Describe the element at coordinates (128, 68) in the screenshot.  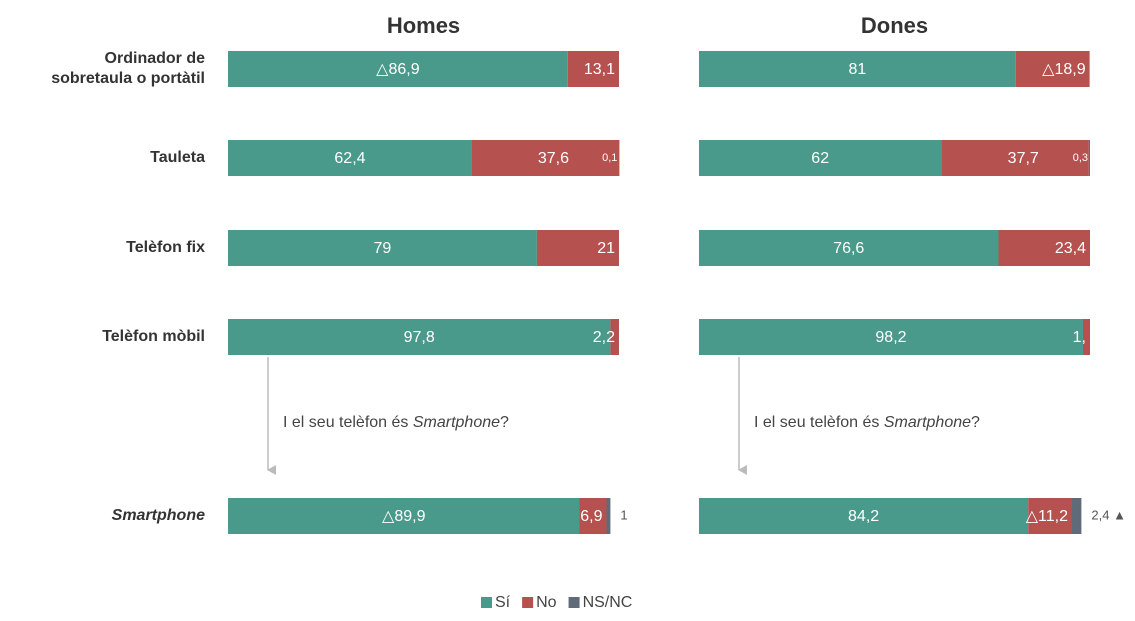
I see `category-label: Ordinador de sobretaula o portàtil` at that location.